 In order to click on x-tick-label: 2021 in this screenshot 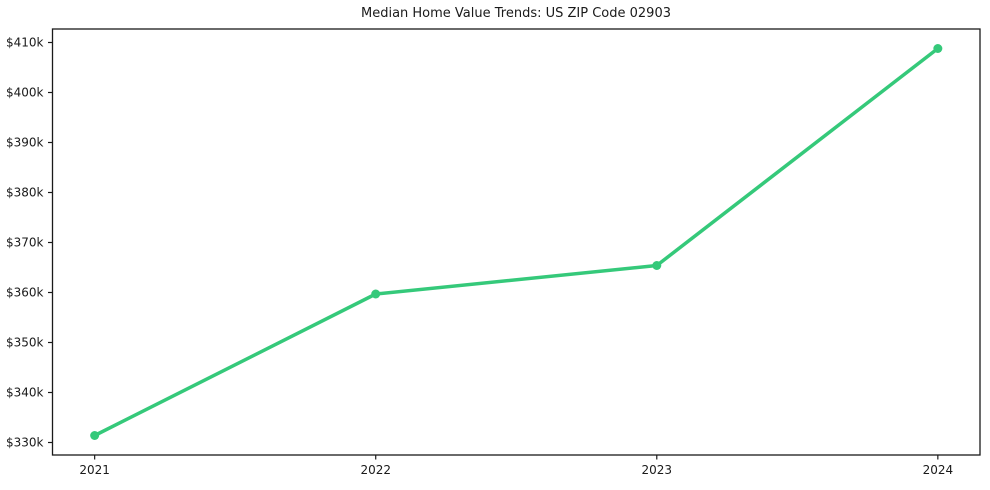, I will do `click(94, 470)`.